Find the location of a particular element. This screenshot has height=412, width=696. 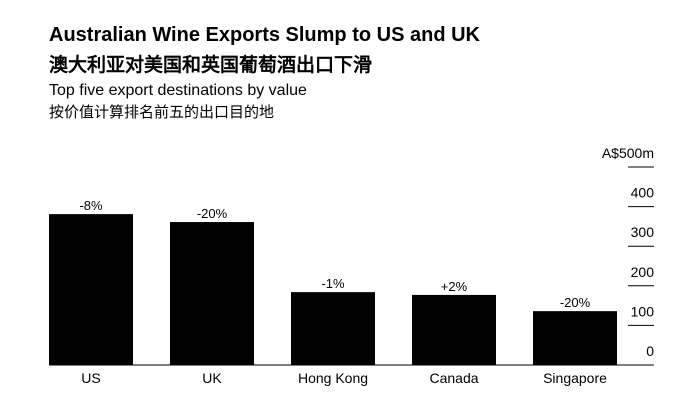

chart-title-zh: 澳大利亚对美国和英国葡萄酒出口下滑 is located at coordinates (210, 64).